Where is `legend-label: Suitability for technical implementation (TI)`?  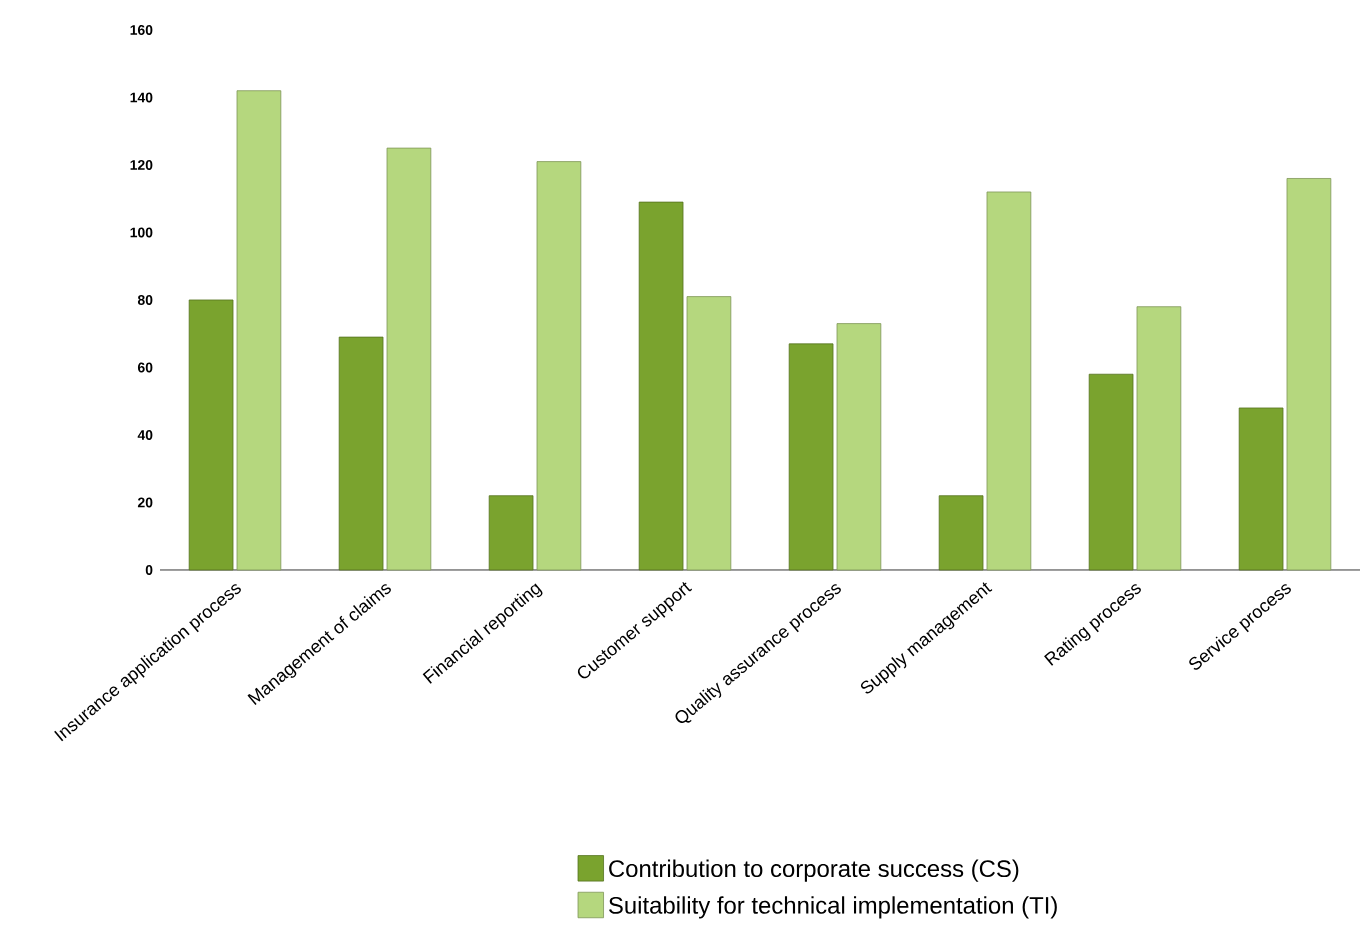 legend-label: Suitability for technical implementation (TI) is located at coordinates (833, 907).